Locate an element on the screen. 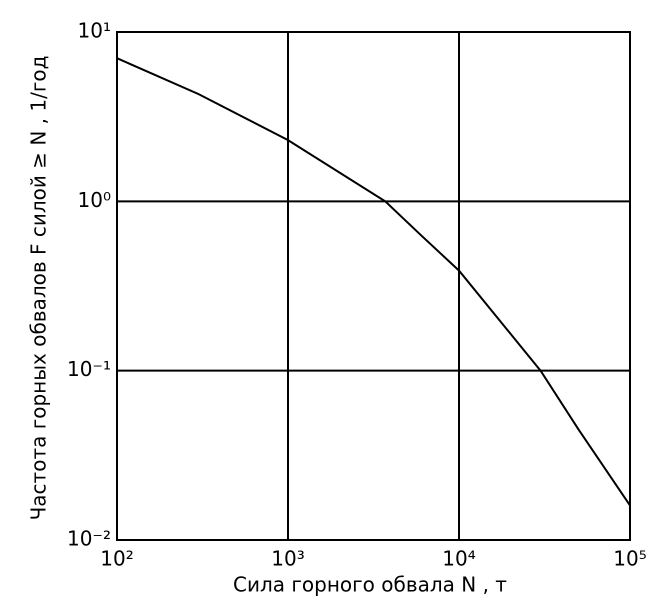  x-tick-label: 10³ is located at coordinates (287, 559).